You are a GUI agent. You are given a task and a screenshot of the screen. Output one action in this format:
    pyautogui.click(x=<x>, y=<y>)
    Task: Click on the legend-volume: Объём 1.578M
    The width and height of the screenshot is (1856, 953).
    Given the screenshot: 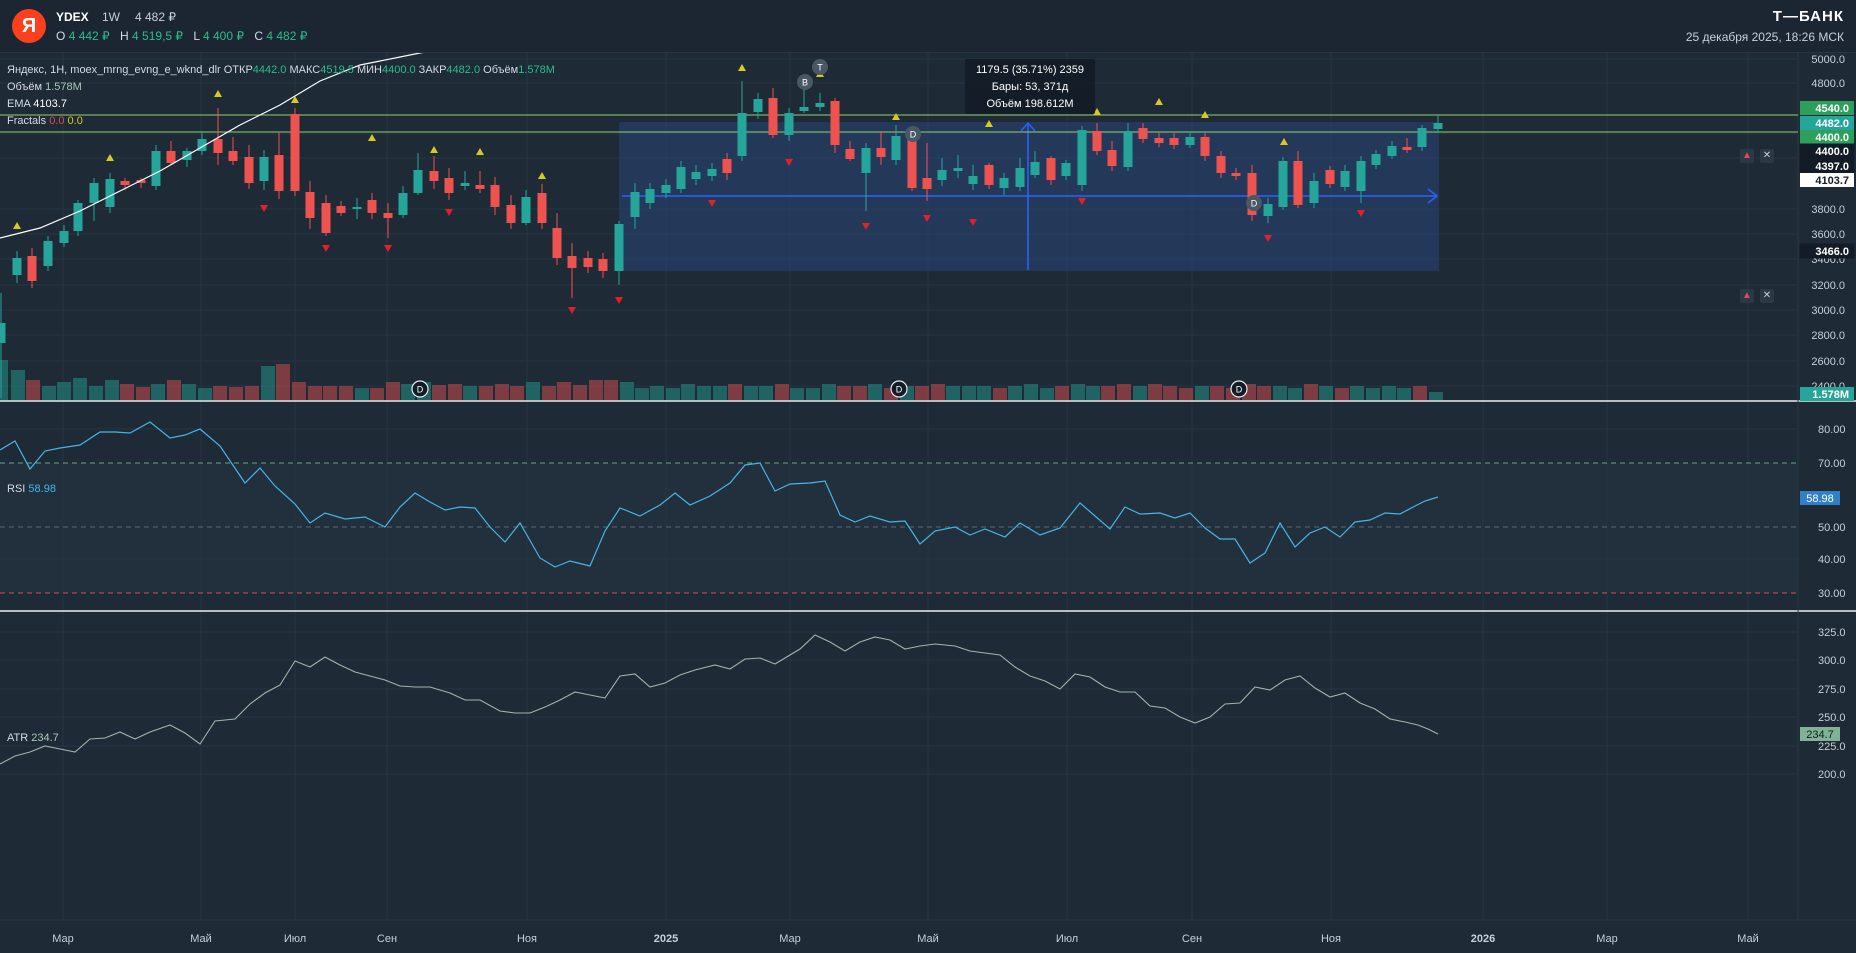 What is the action you would take?
    pyautogui.click(x=44, y=87)
    